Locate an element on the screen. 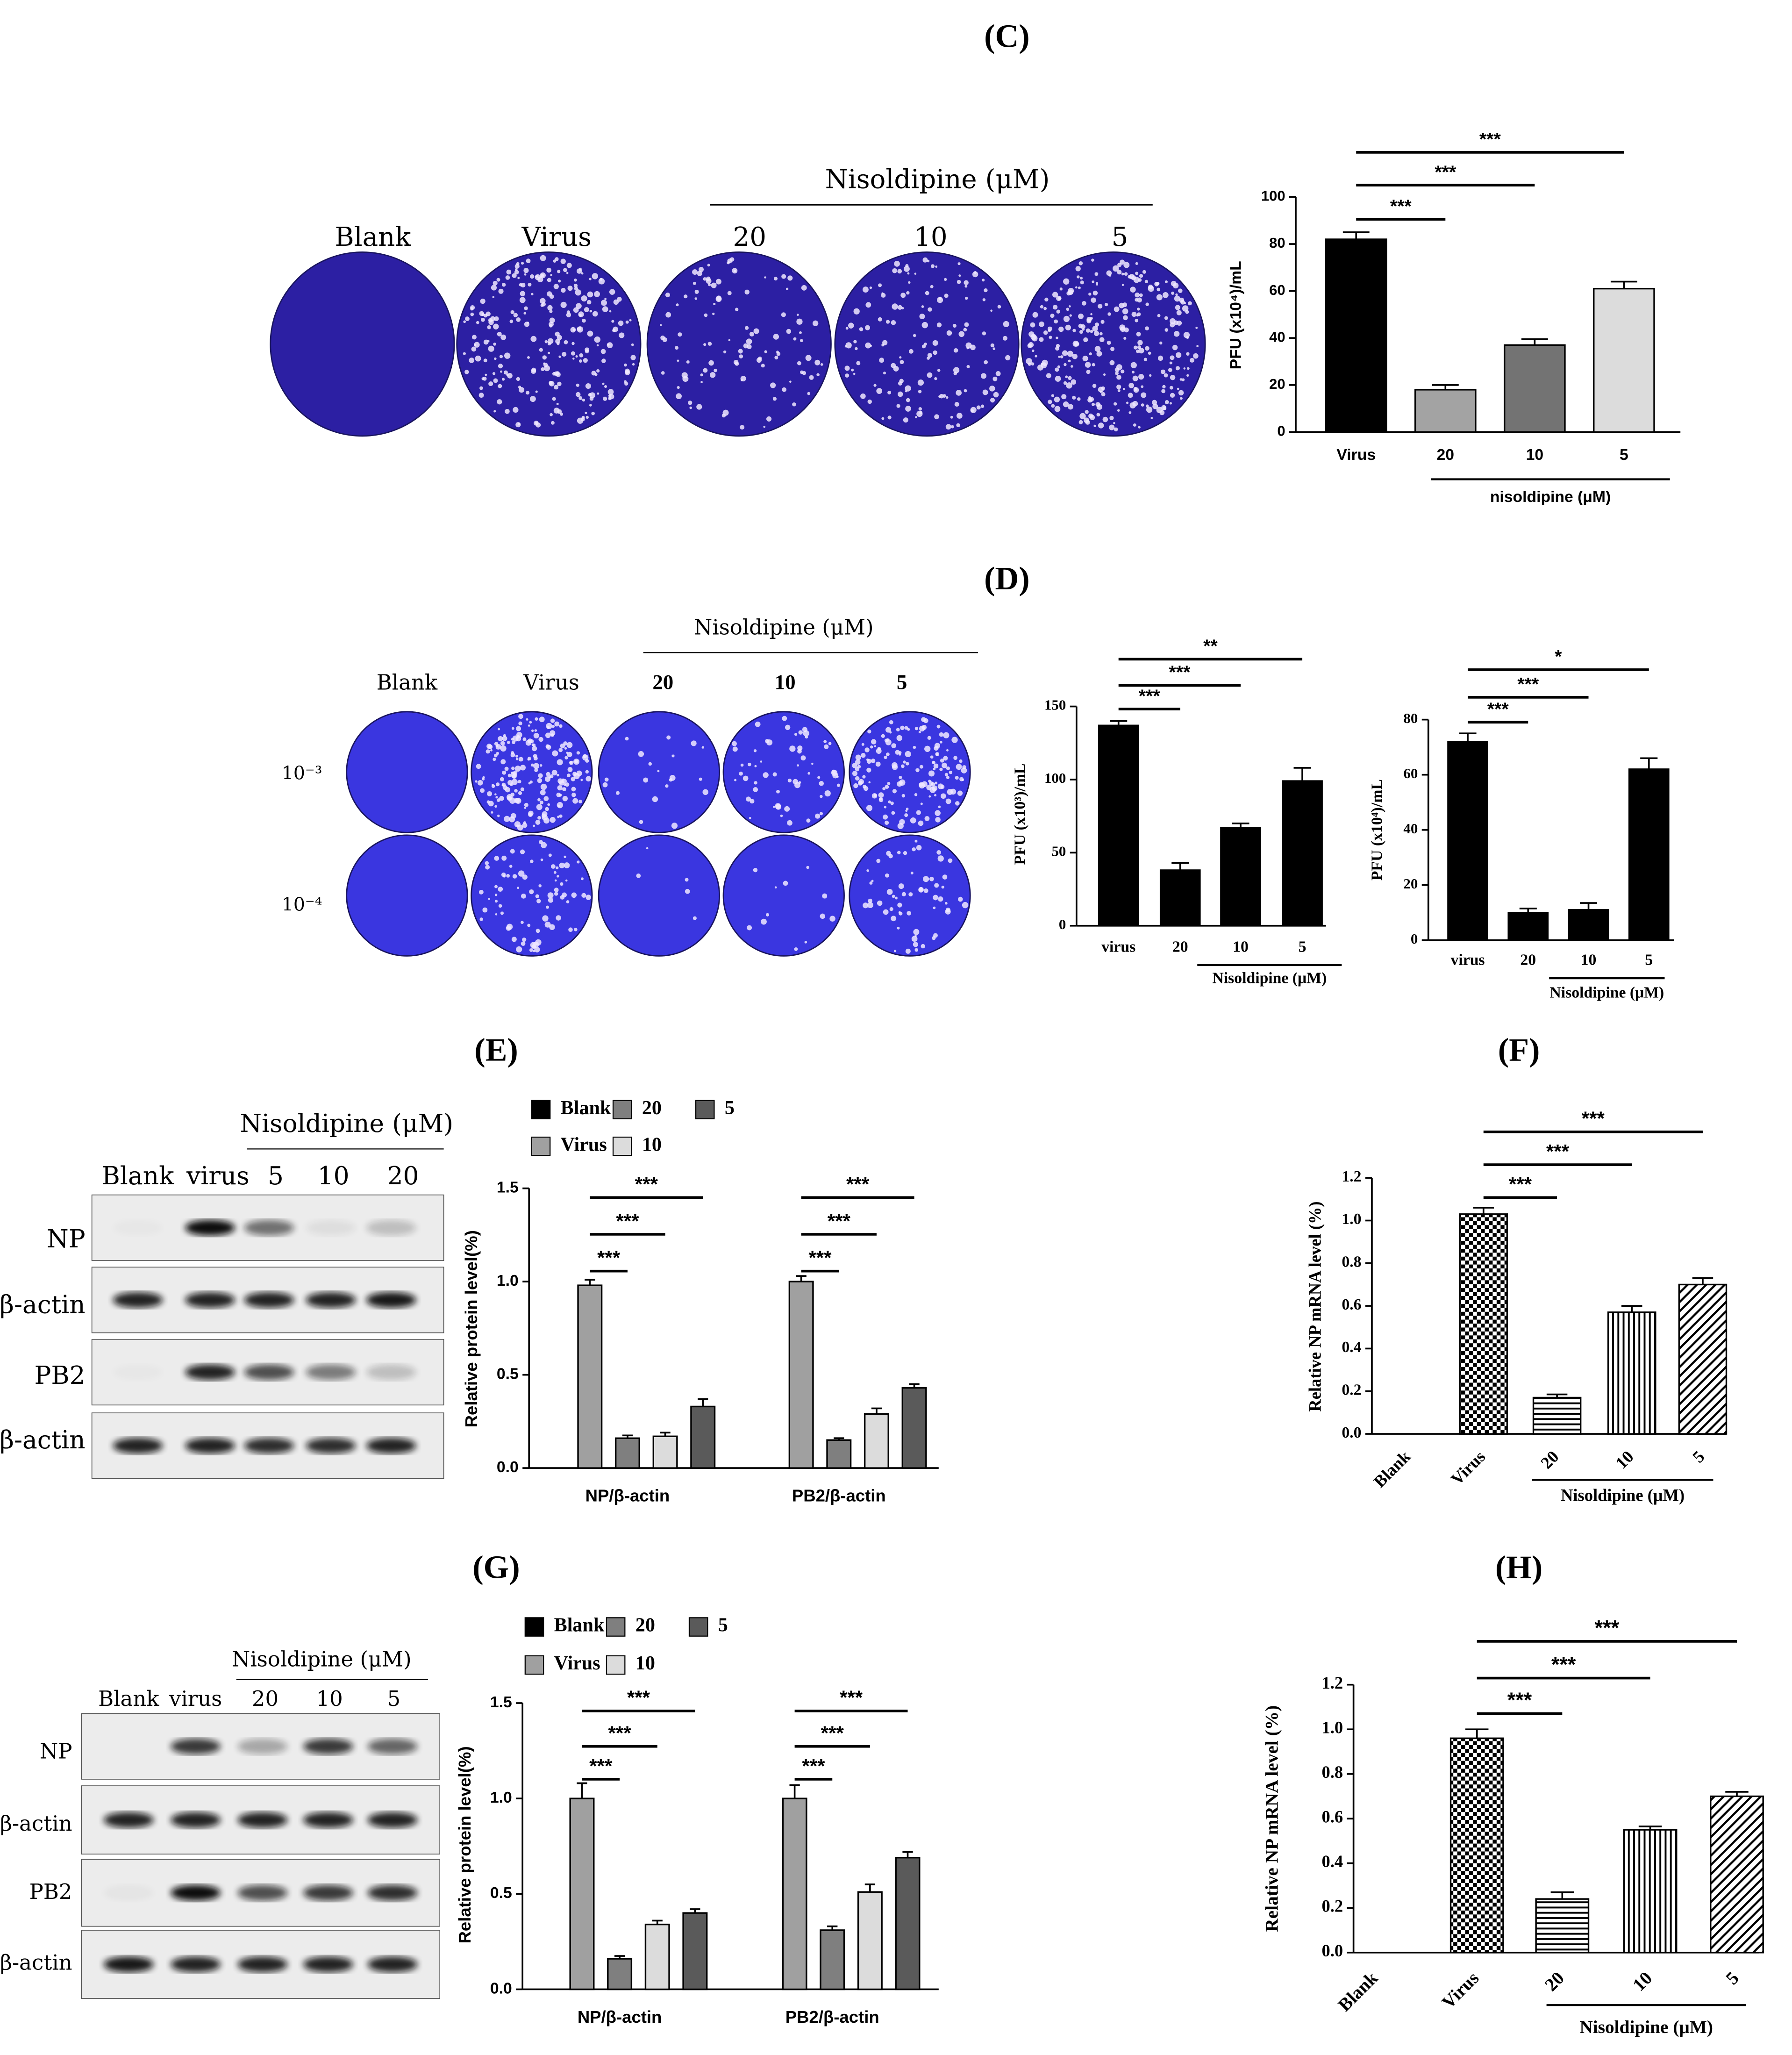 Image resolution: width=1792 pixels, height=2055 pixels. legend-label: 5 is located at coordinates (730, 1108).